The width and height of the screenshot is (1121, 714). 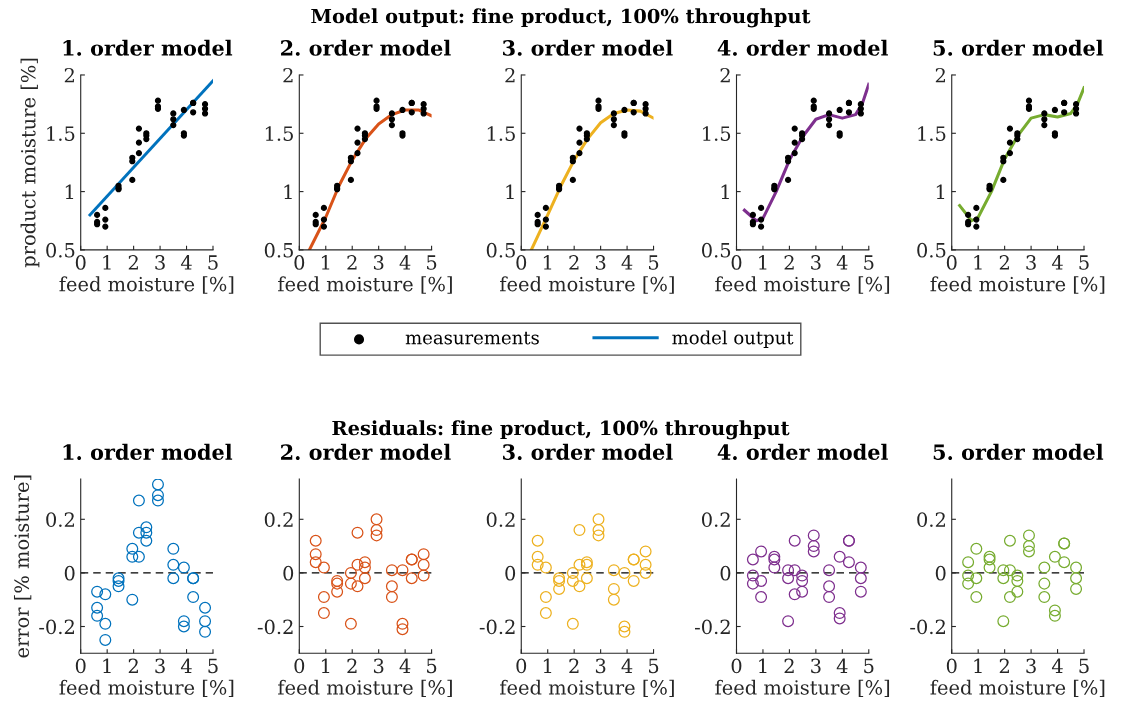 I want to click on legend-label: measurements, so click(x=472, y=338).